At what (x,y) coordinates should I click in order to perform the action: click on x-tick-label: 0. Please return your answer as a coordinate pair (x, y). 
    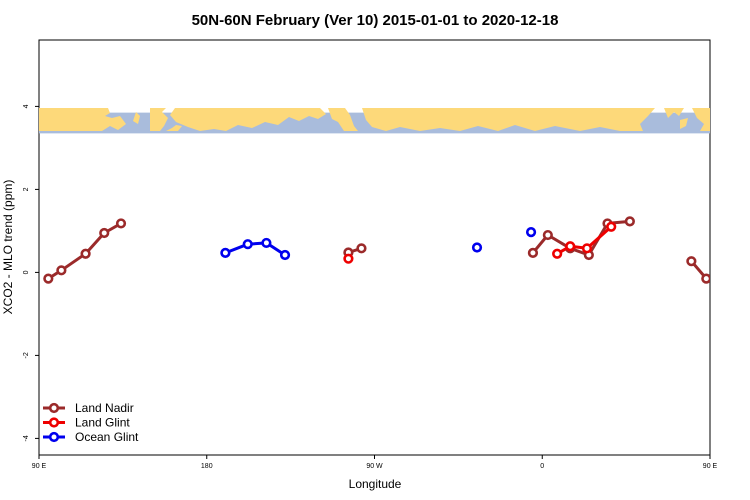
    Looking at the image, I should click on (542, 466).